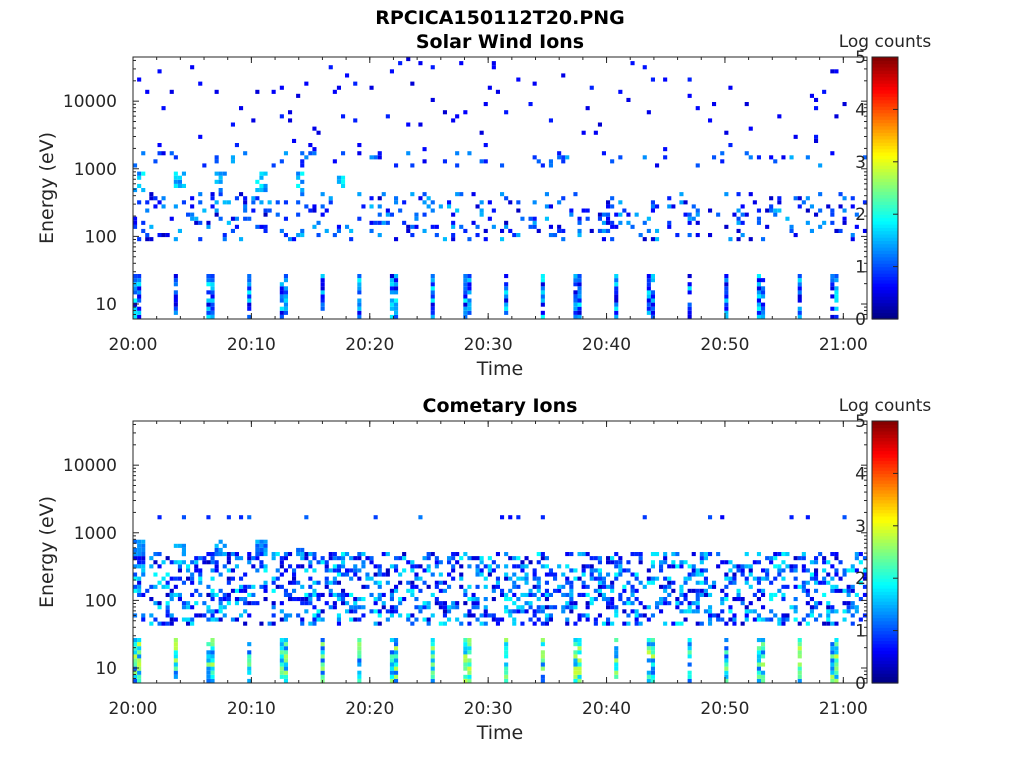 This screenshot has height=768, width=1024. Describe the element at coordinates (860, 268) in the screenshot. I see `colorbar-tick-label: 1` at that location.